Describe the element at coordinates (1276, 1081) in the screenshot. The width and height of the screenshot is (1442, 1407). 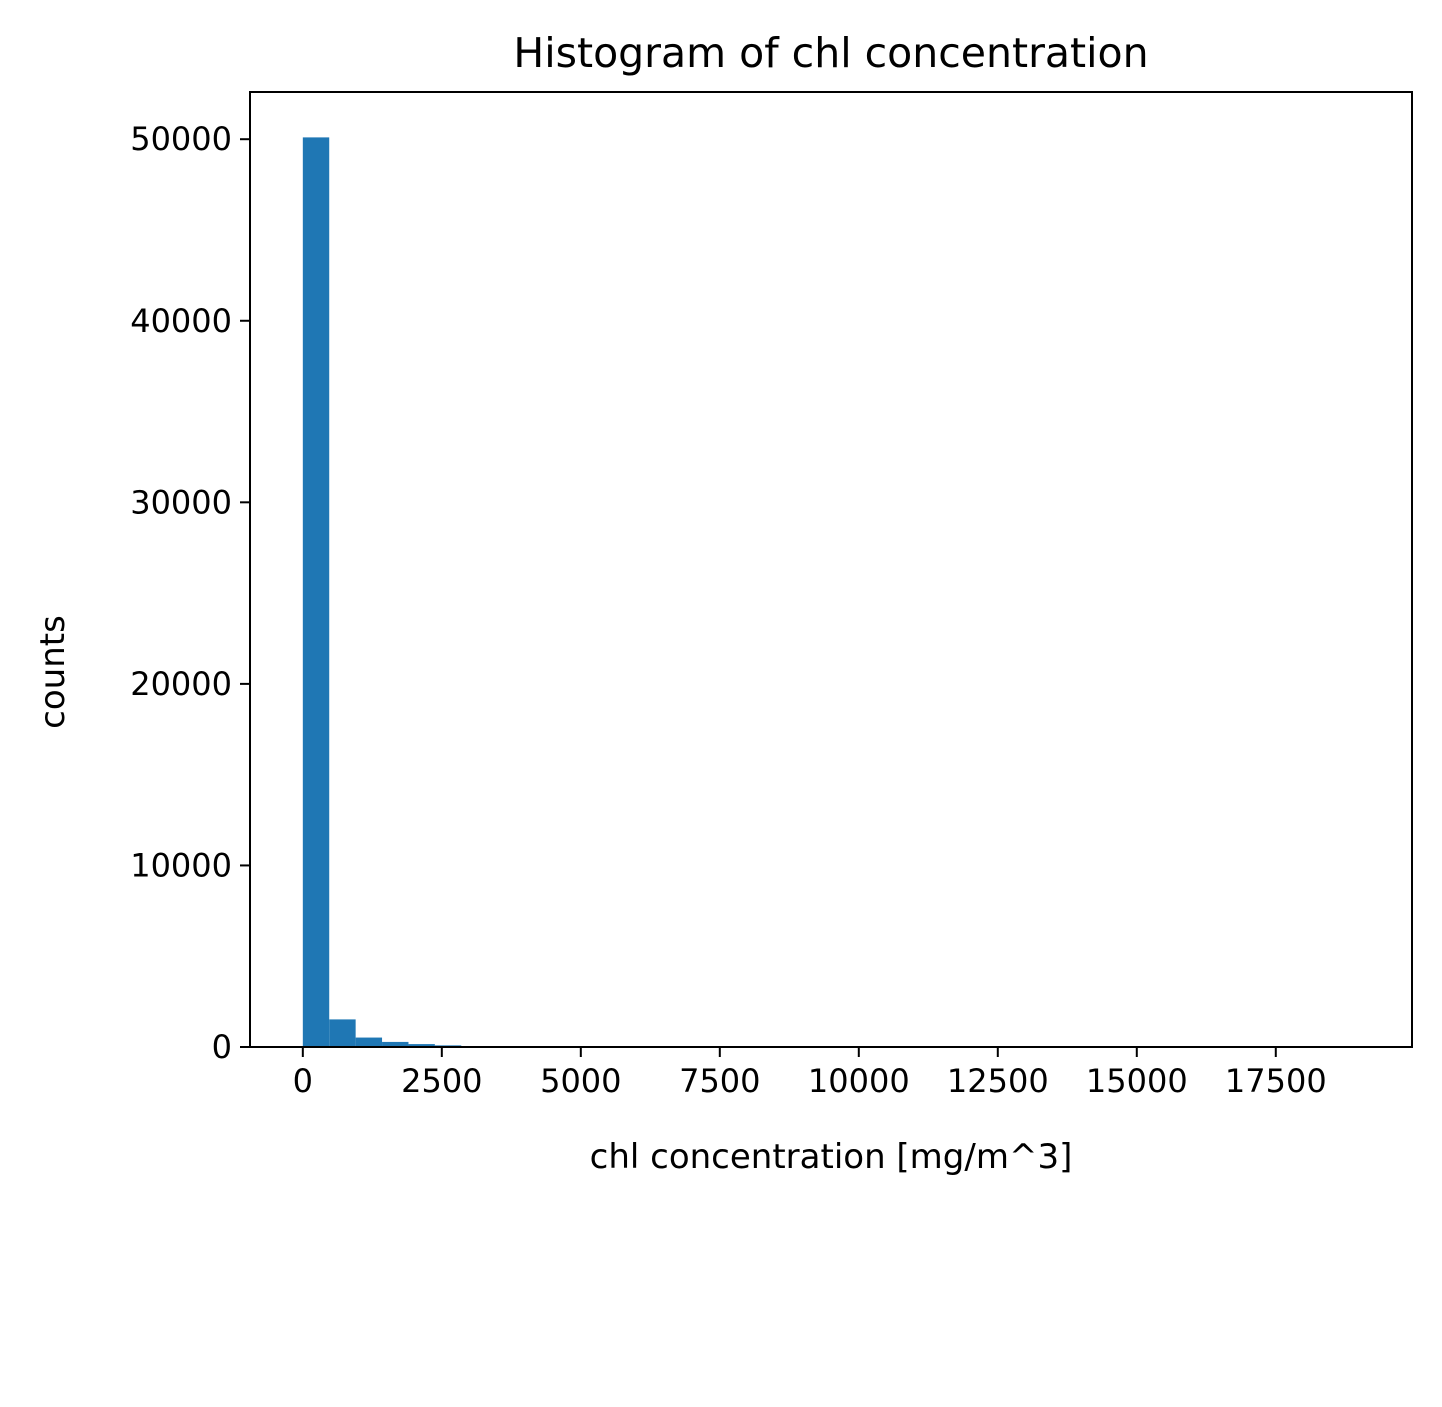
I see `x-tick-label: 17500` at that location.